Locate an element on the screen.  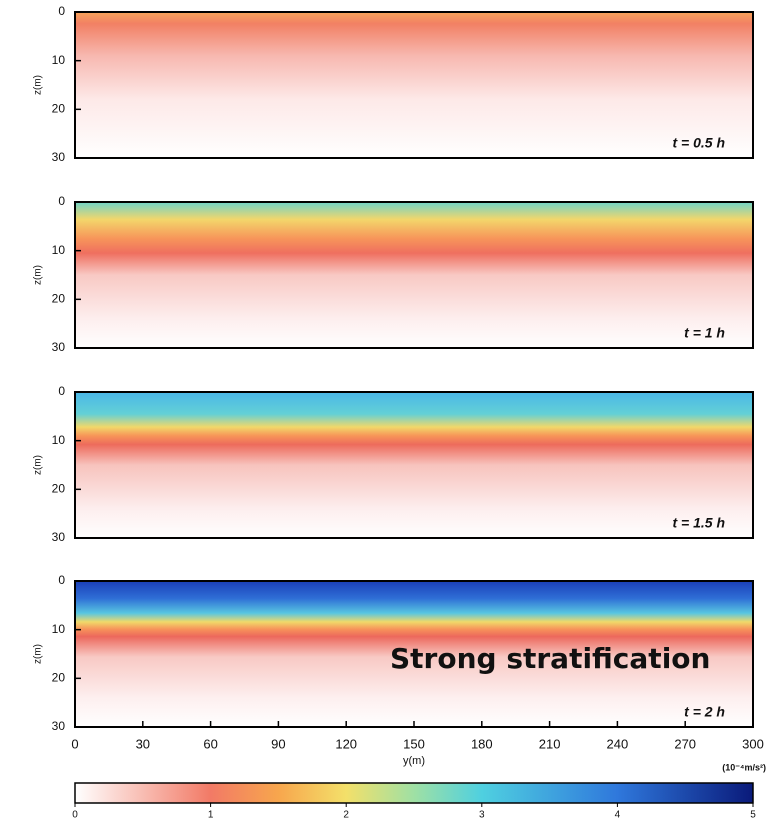
x-tick-label: 60 is located at coordinates (210, 743).